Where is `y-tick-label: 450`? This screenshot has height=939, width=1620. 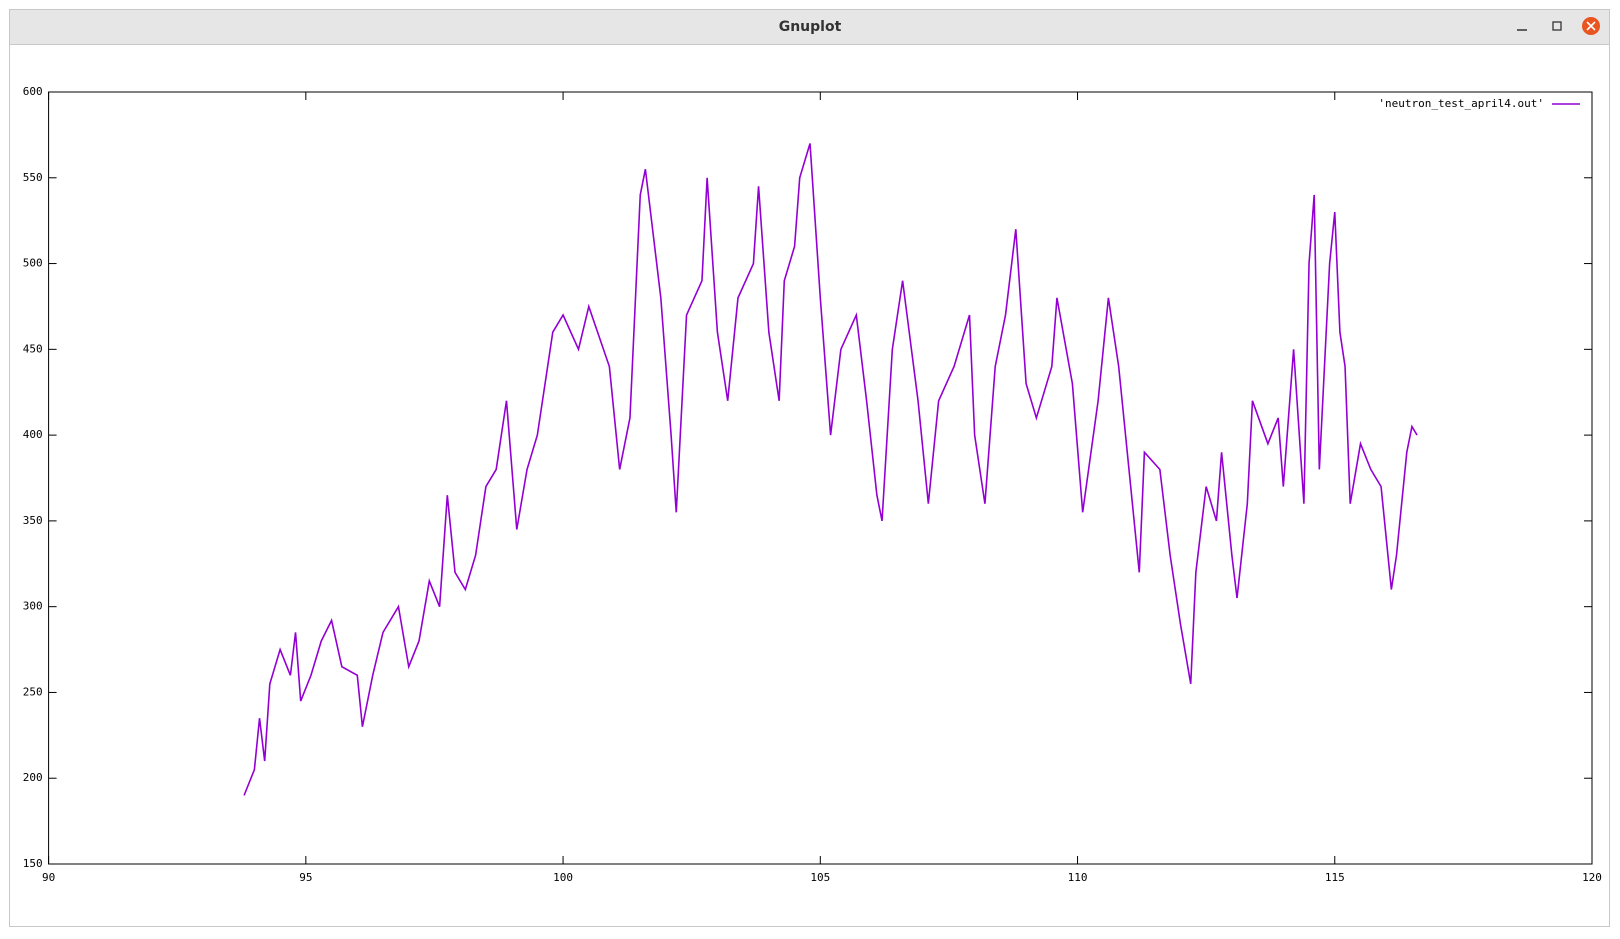
y-tick-label: 450 is located at coordinates (33, 348).